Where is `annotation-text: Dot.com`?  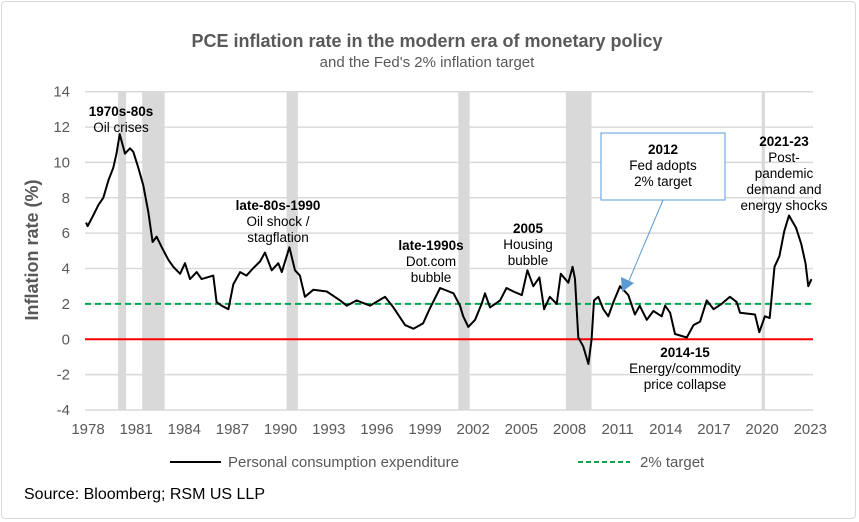
annotation-text: Dot.com is located at coordinates (431, 261).